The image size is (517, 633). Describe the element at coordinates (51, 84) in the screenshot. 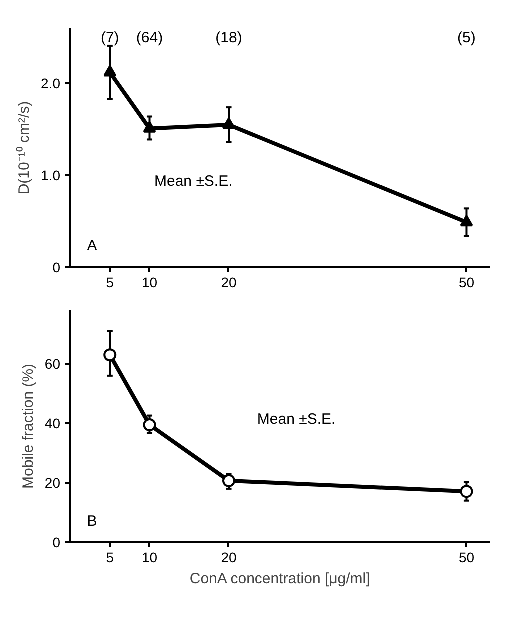

I see `y-tick-label: 2.0` at that location.